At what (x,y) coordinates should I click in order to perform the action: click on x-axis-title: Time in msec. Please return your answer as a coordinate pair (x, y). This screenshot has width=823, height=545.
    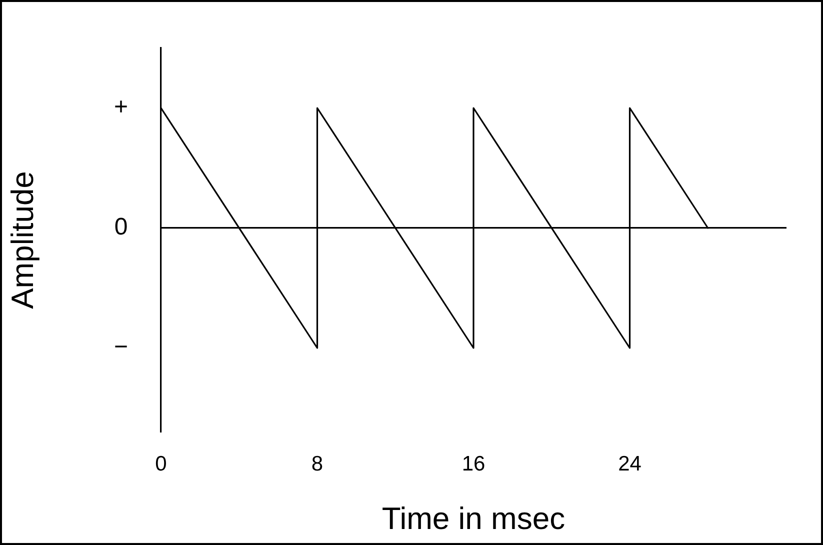
    Looking at the image, I should click on (474, 518).